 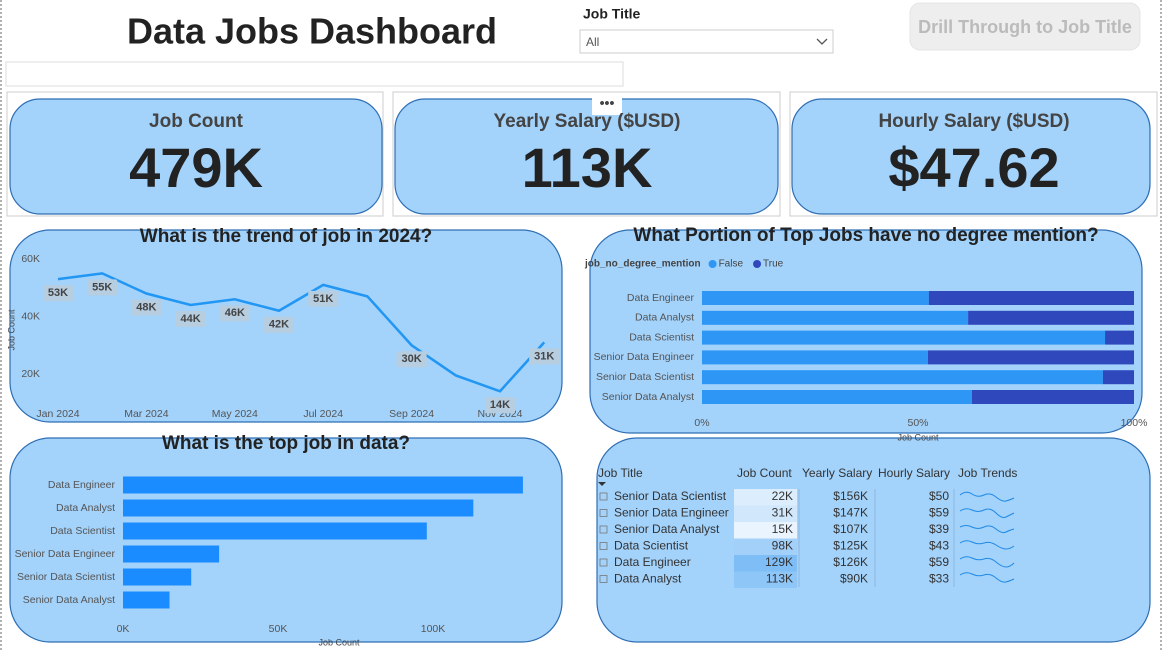 What do you see at coordinates (782, 529) in the screenshot?
I see `table-cell: 15K` at bounding box center [782, 529].